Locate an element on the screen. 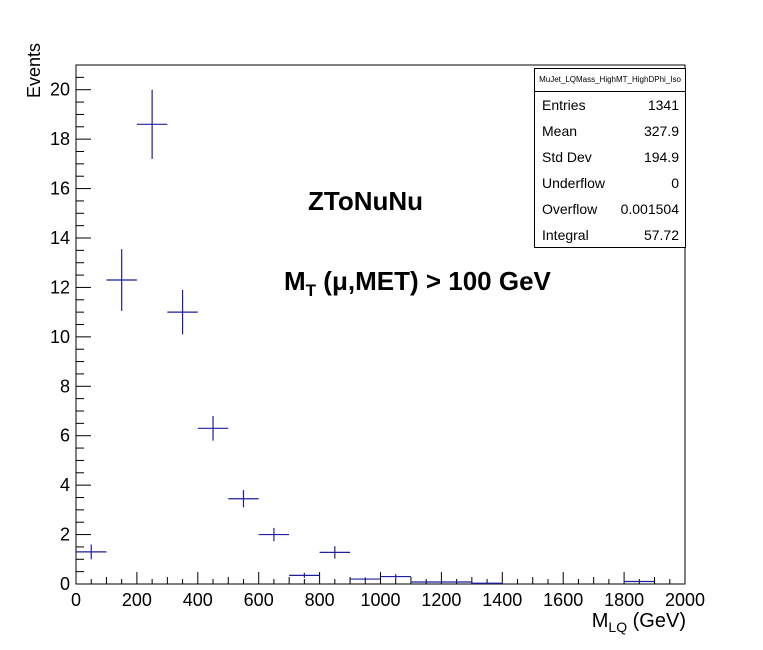  stats-value: 57.72 is located at coordinates (661, 235).